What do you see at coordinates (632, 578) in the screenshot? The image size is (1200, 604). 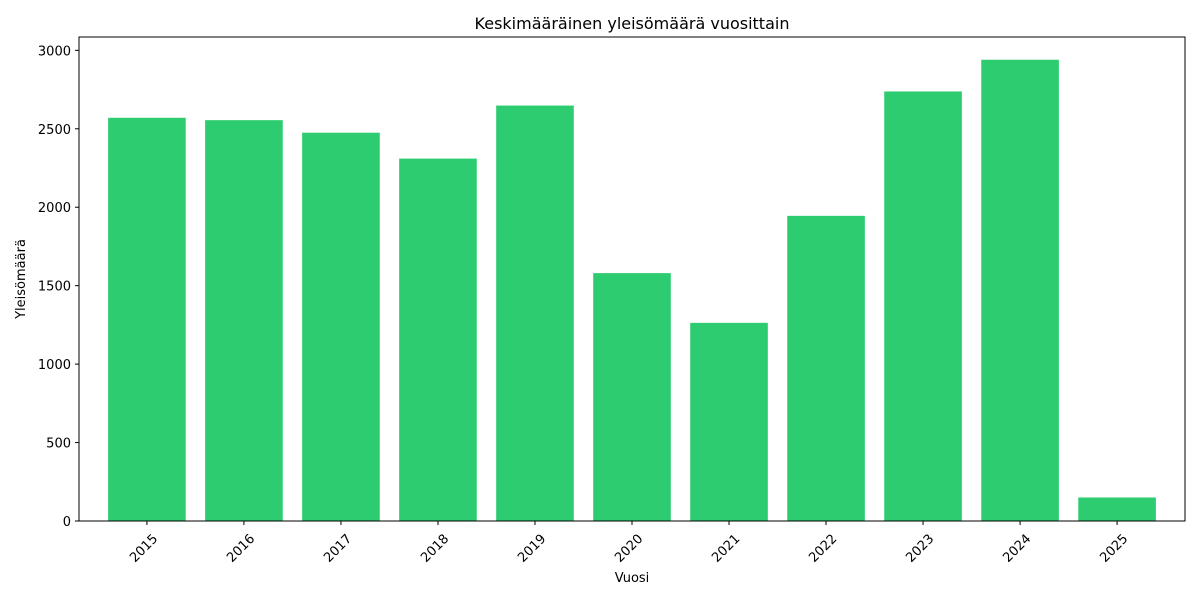 I see `x-axis-label: Vuosi` at bounding box center [632, 578].